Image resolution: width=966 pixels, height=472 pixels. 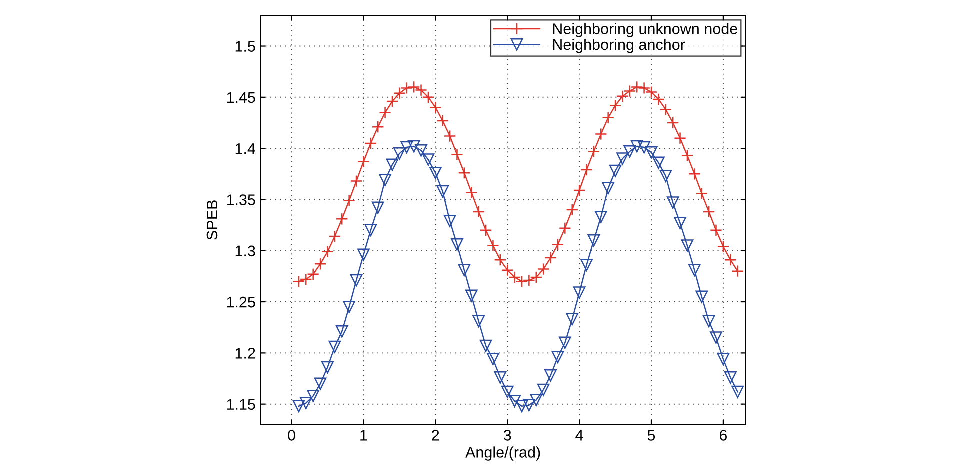 What do you see at coordinates (619, 46) in the screenshot?
I see `legend-label: Neighboring anchor` at bounding box center [619, 46].